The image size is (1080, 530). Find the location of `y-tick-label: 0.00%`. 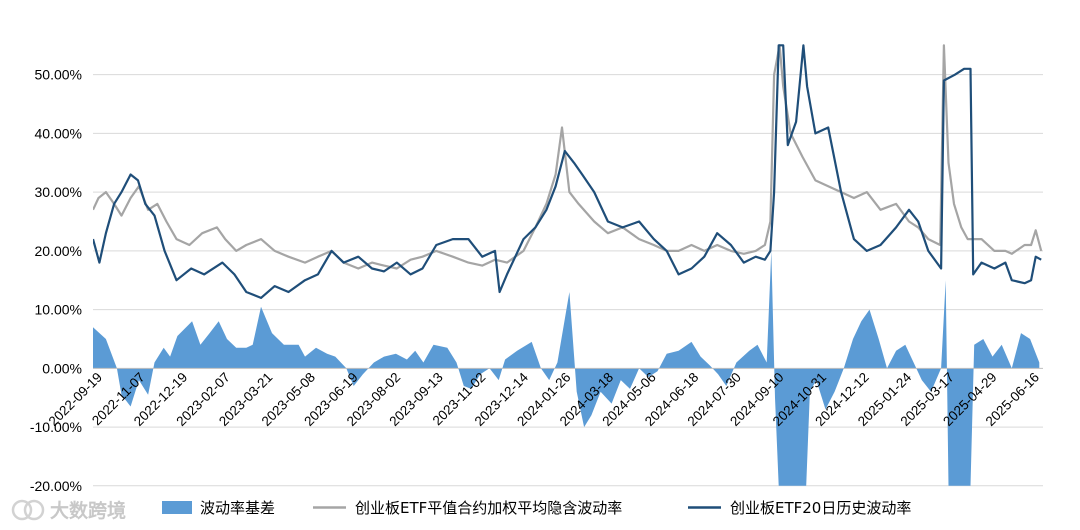

y-tick-label: 0.00% is located at coordinates (62, 368).